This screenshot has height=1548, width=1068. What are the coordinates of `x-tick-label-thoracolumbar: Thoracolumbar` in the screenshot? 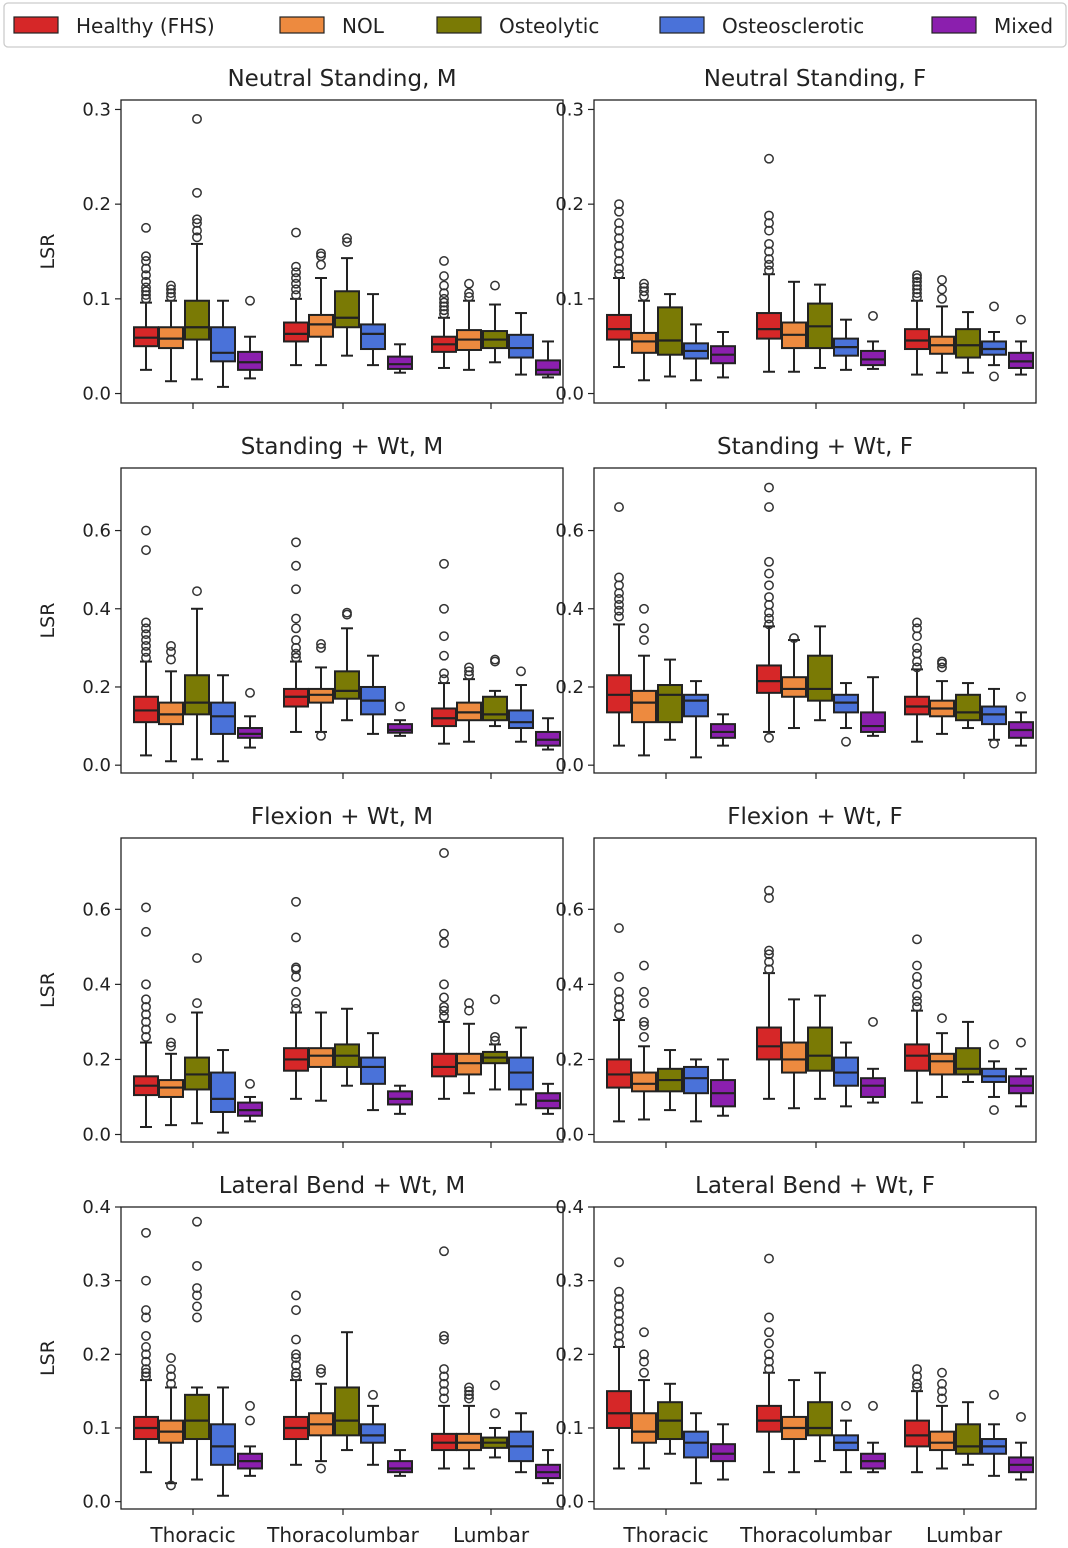 It's located at (816, 1535).